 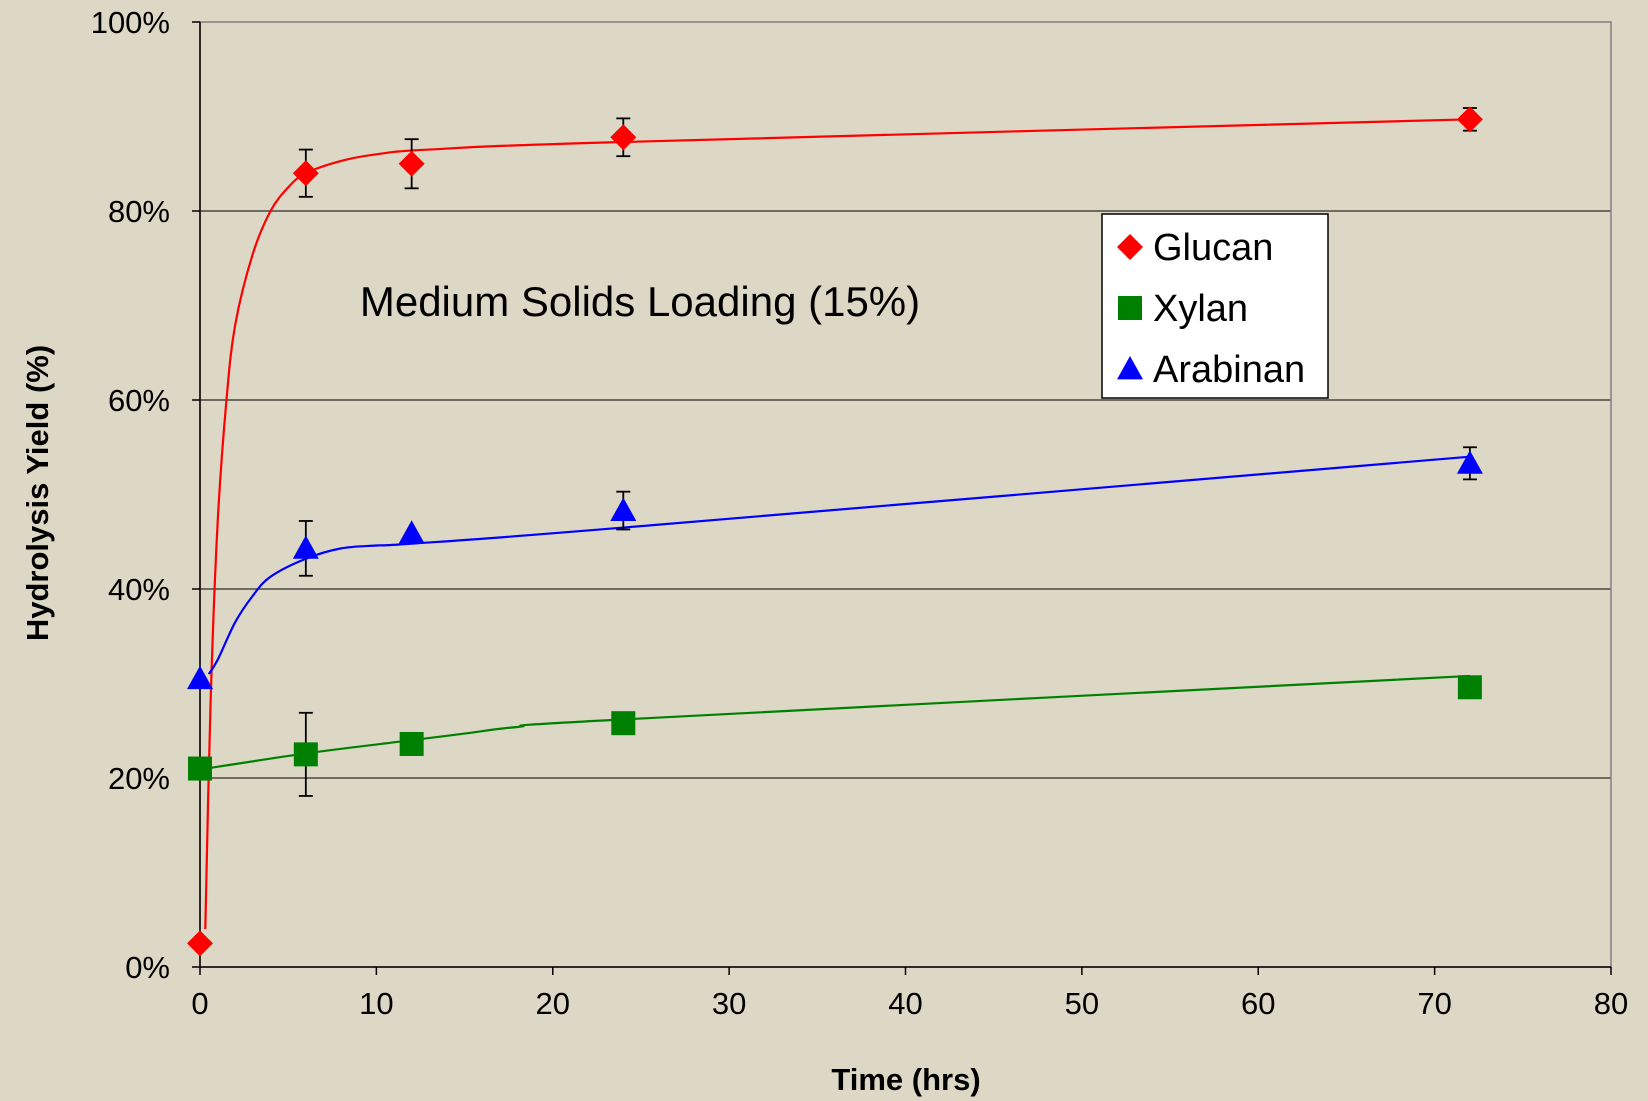 I want to click on x-axis-title: Time (hrs), so click(x=905, y=1079).